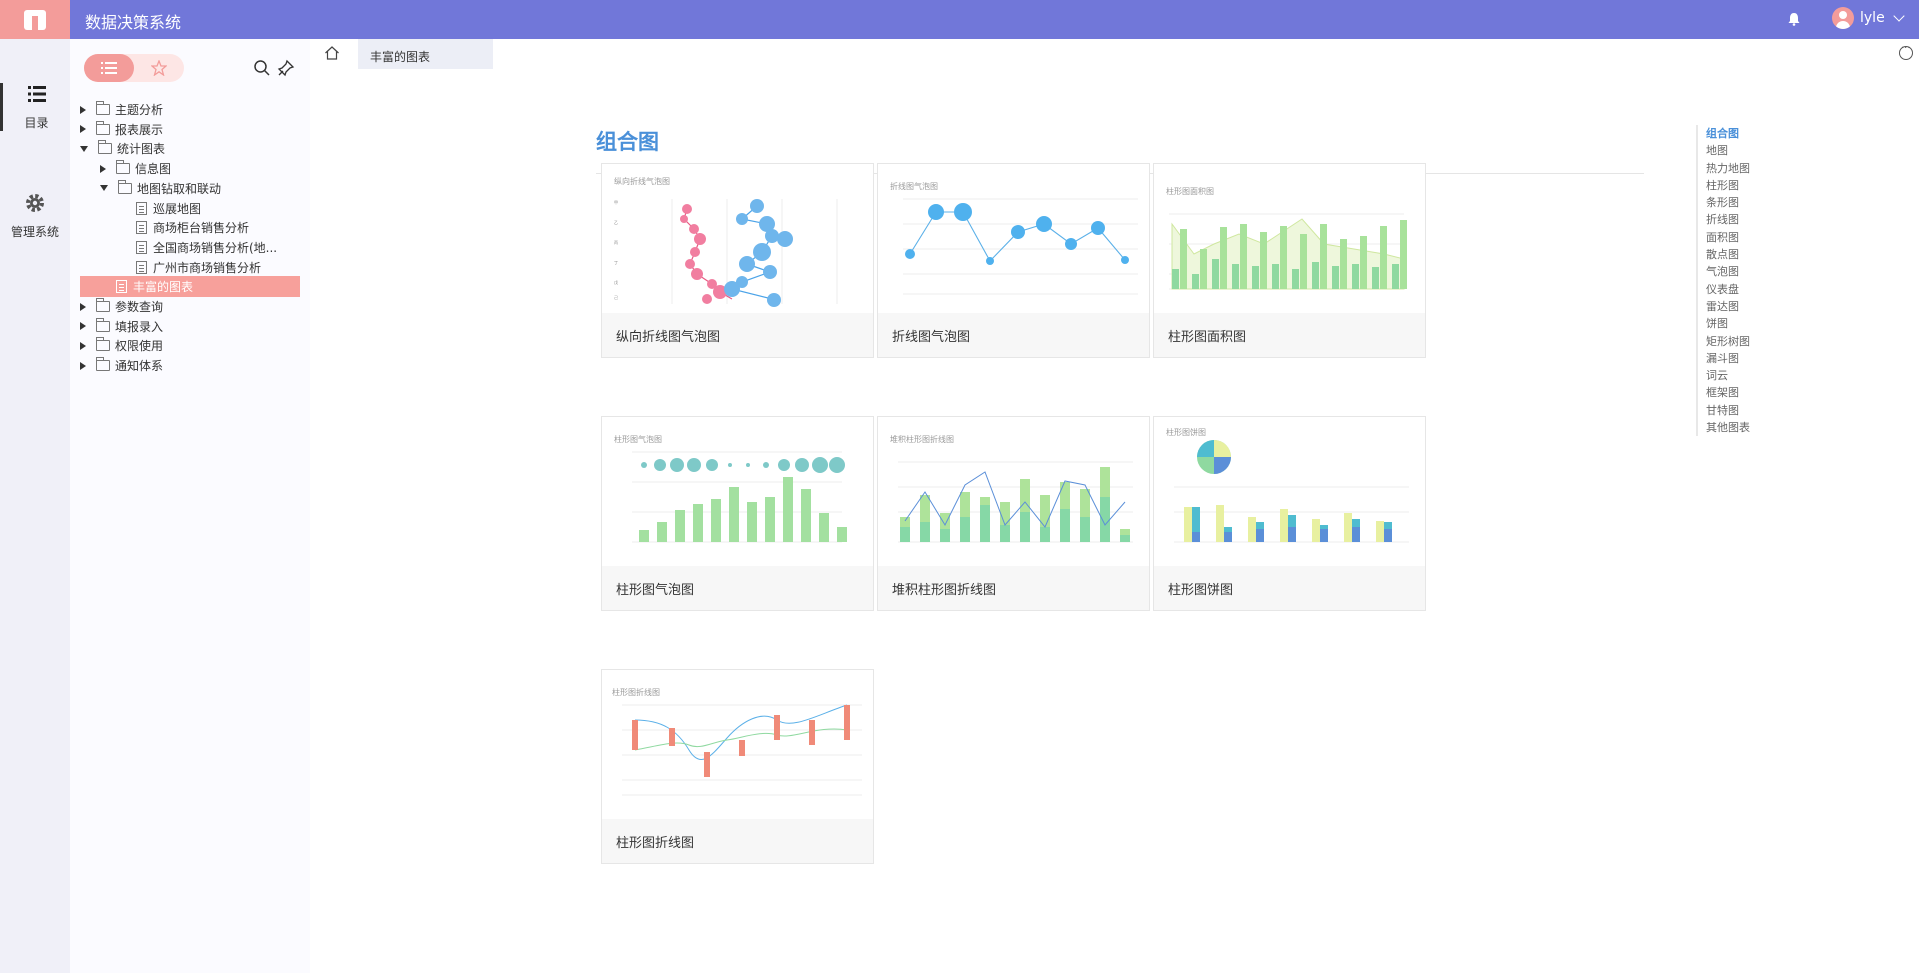  I want to click on section-index-item: 其他图表, so click(1728, 428).